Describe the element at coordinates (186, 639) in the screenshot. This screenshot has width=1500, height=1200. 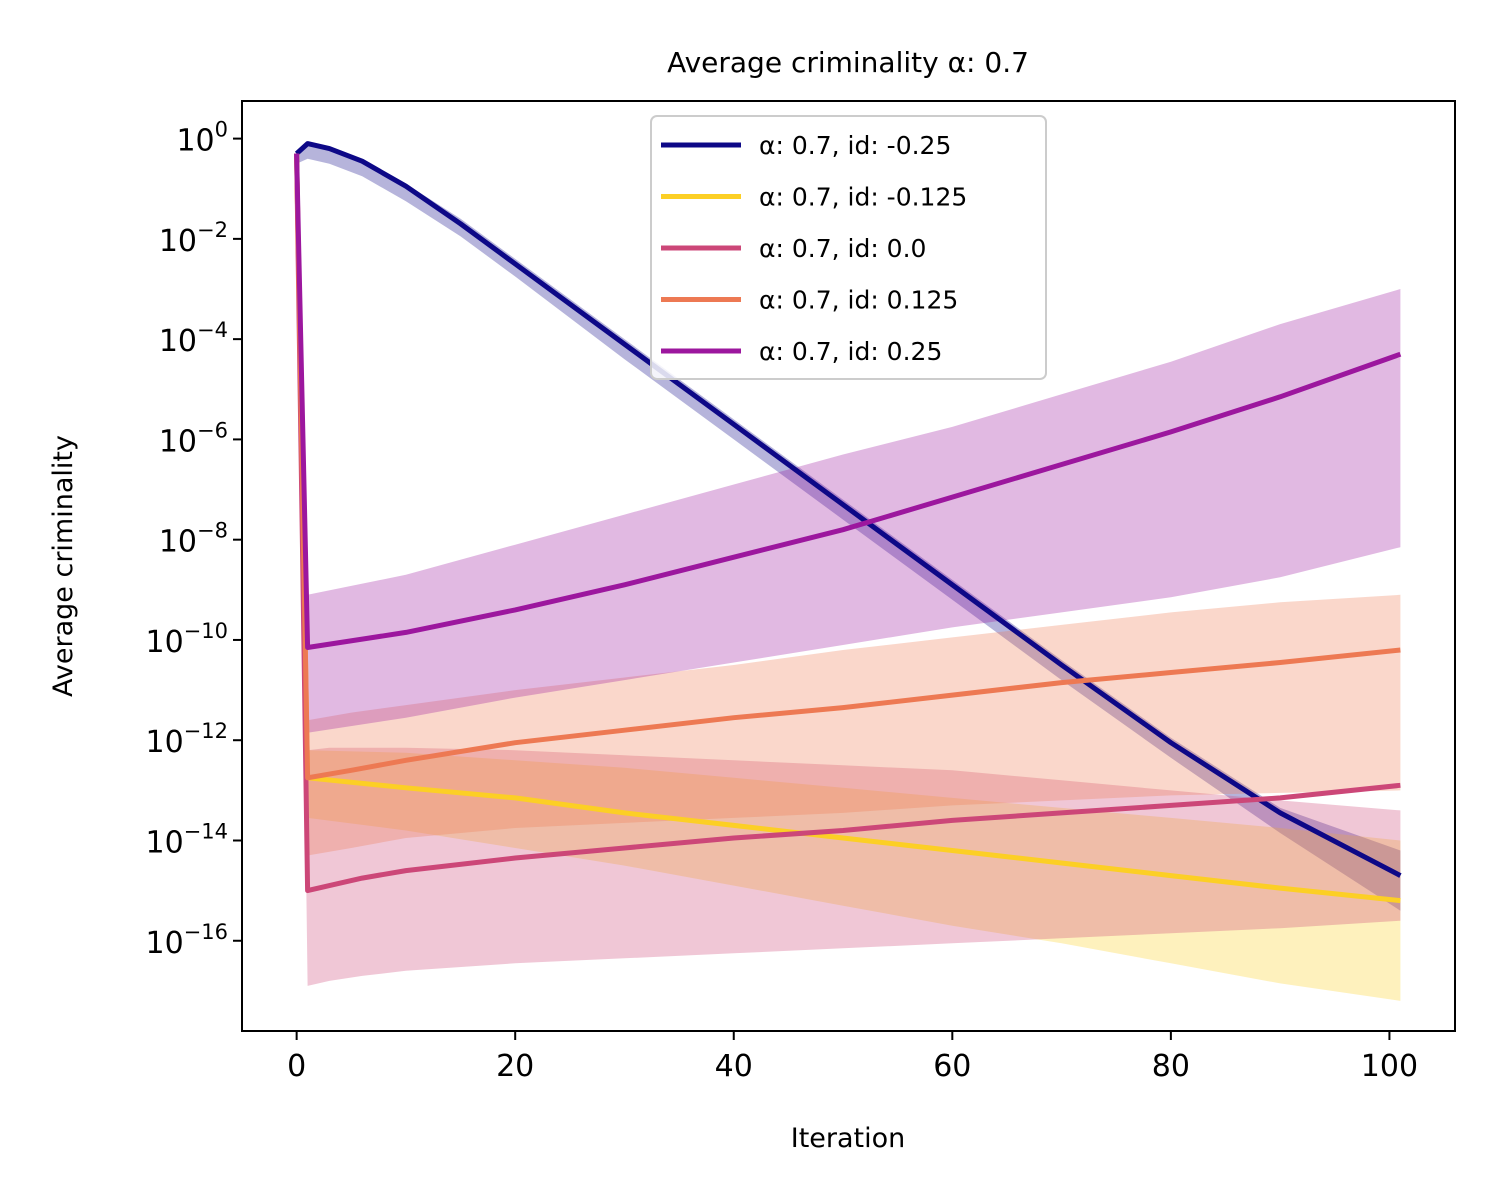
I see `y-tick-label-5: 10⁻¹⁰` at that location.